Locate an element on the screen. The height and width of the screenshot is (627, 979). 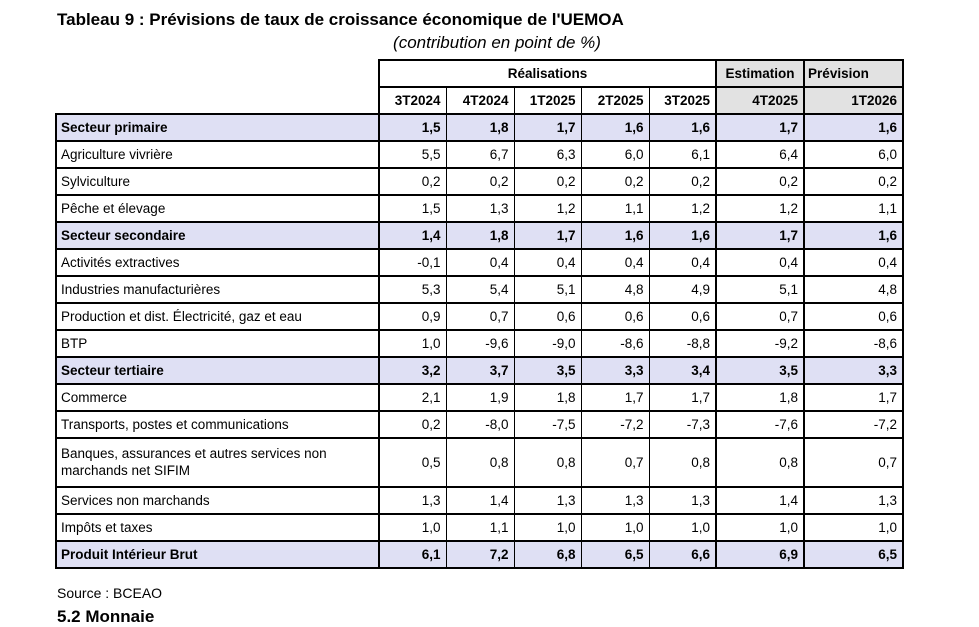
cell-value: 5,5 is located at coordinates (412, 154).